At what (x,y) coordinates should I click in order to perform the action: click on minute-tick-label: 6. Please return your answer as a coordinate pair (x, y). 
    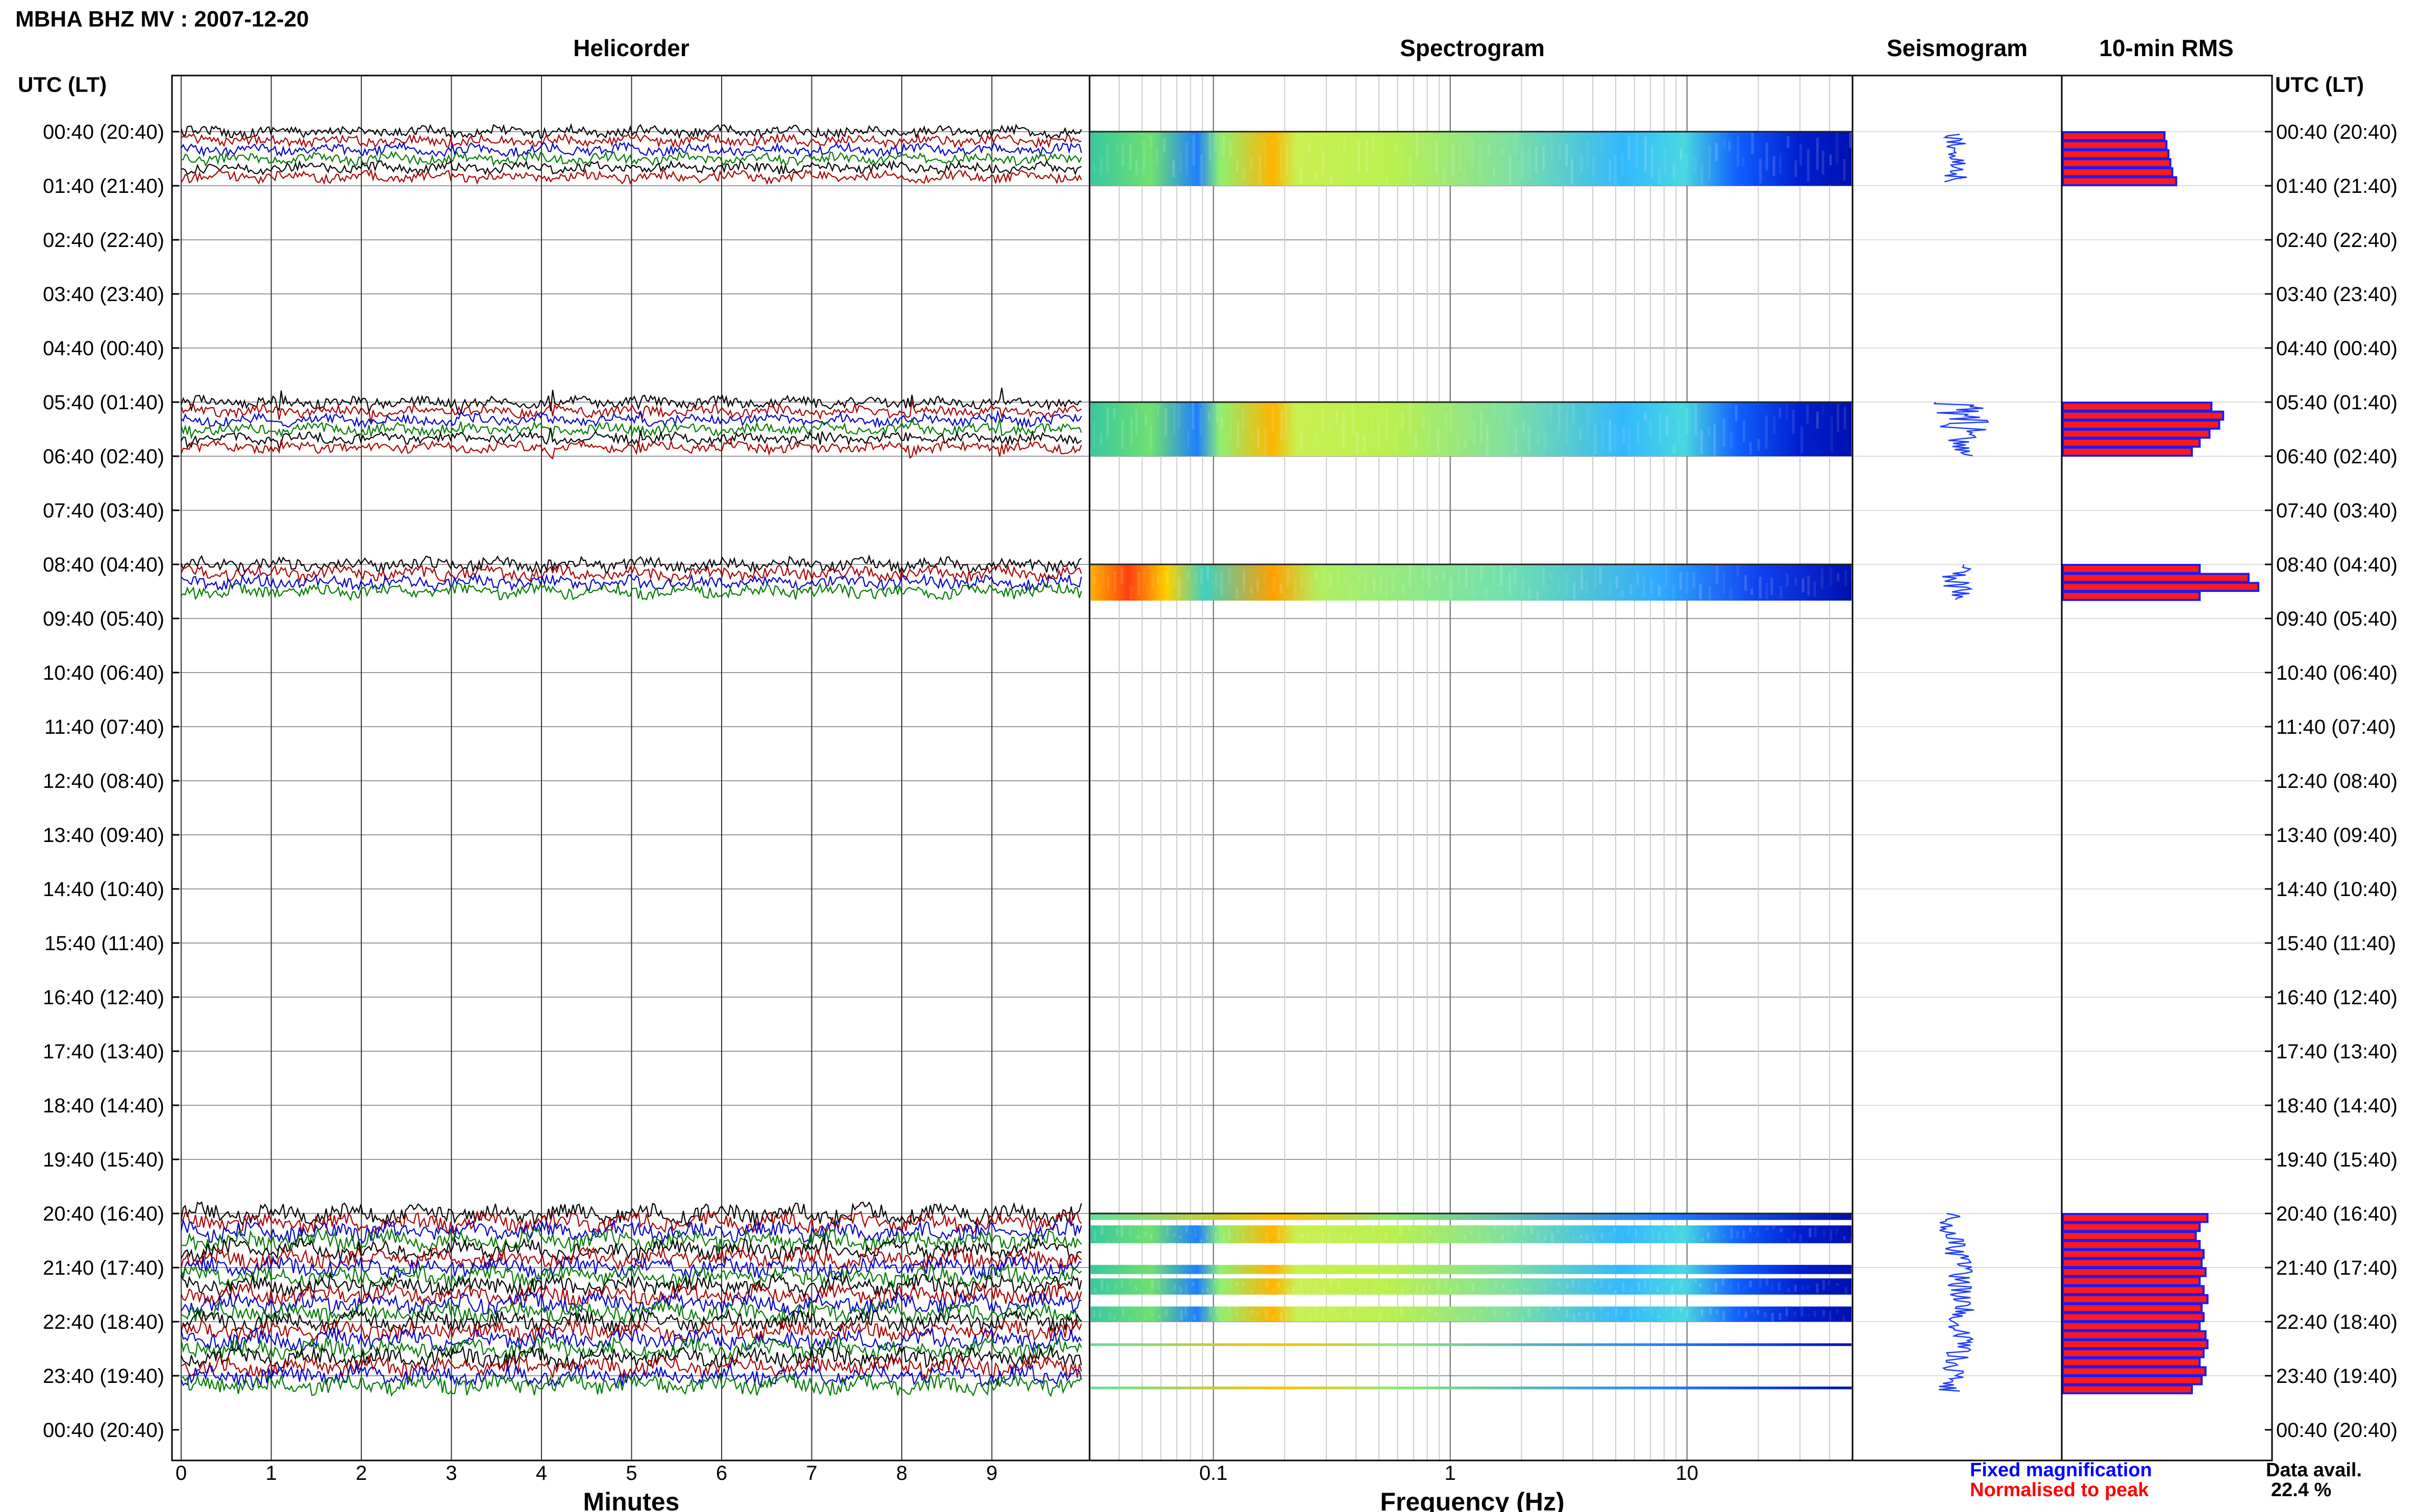
    Looking at the image, I should click on (721, 1473).